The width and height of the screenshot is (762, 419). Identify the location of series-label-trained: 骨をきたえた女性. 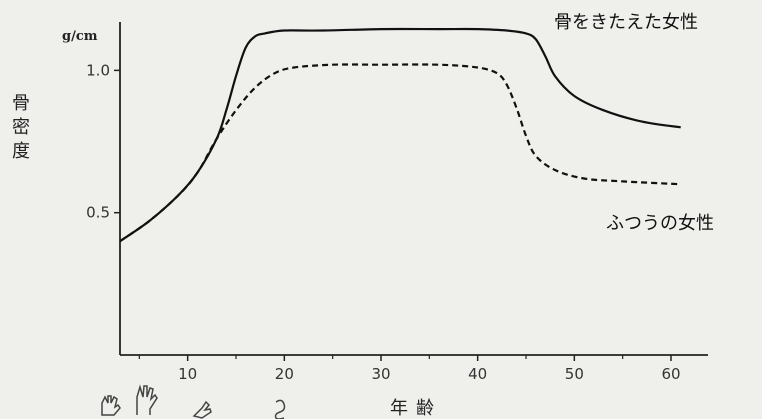
(626, 22).